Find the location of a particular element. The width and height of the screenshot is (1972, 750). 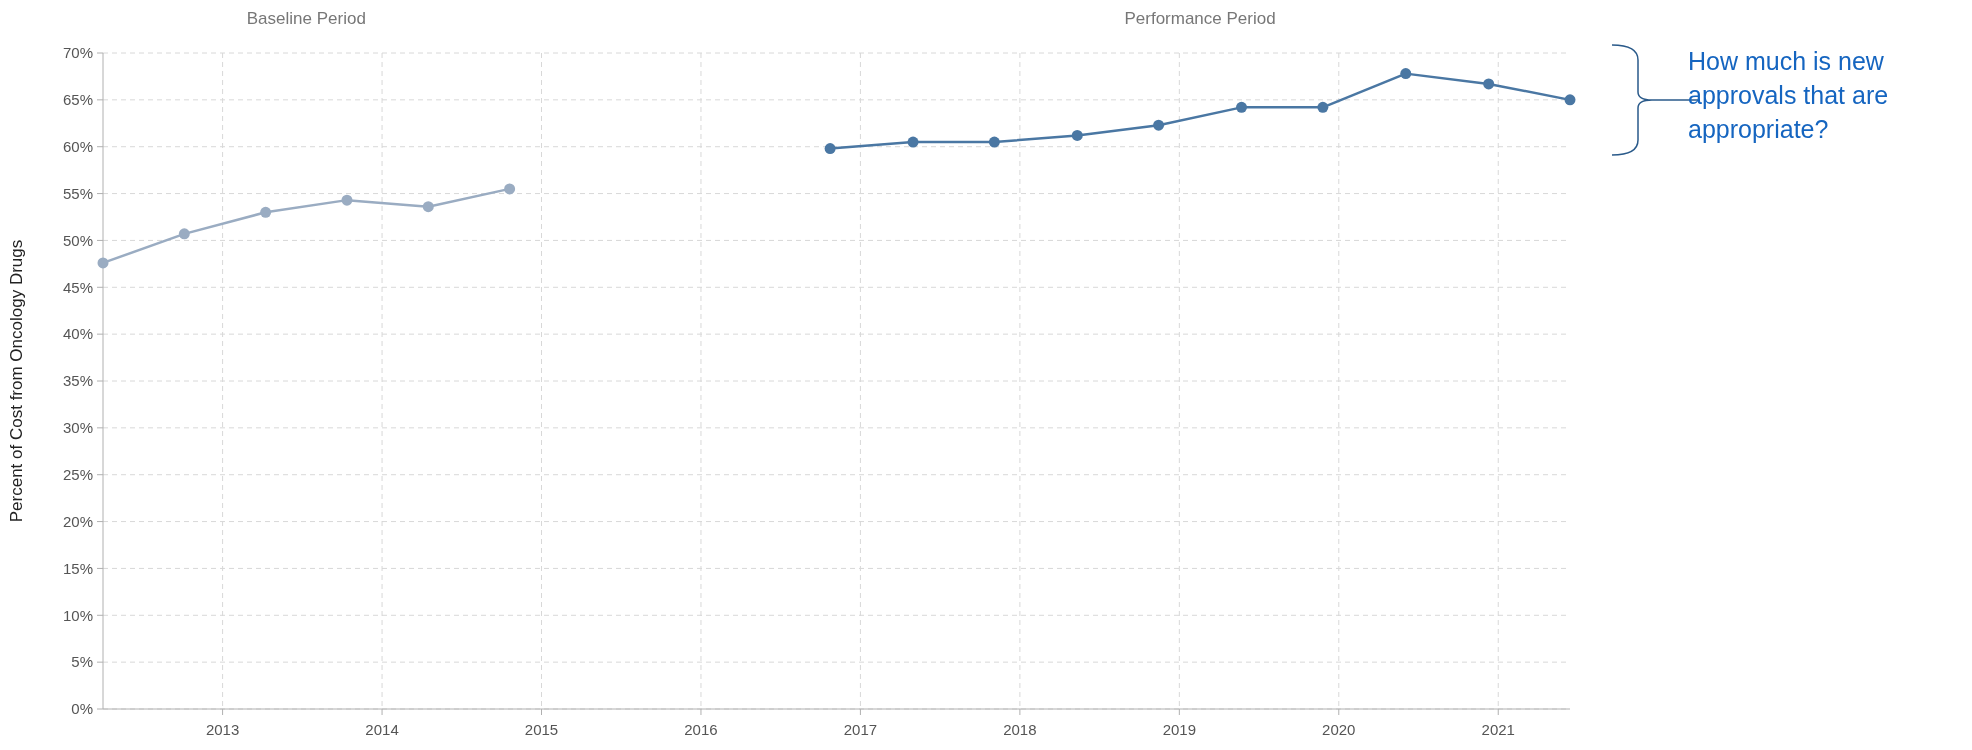

x-tick-label: 2014 is located at coordinates (382, 729).